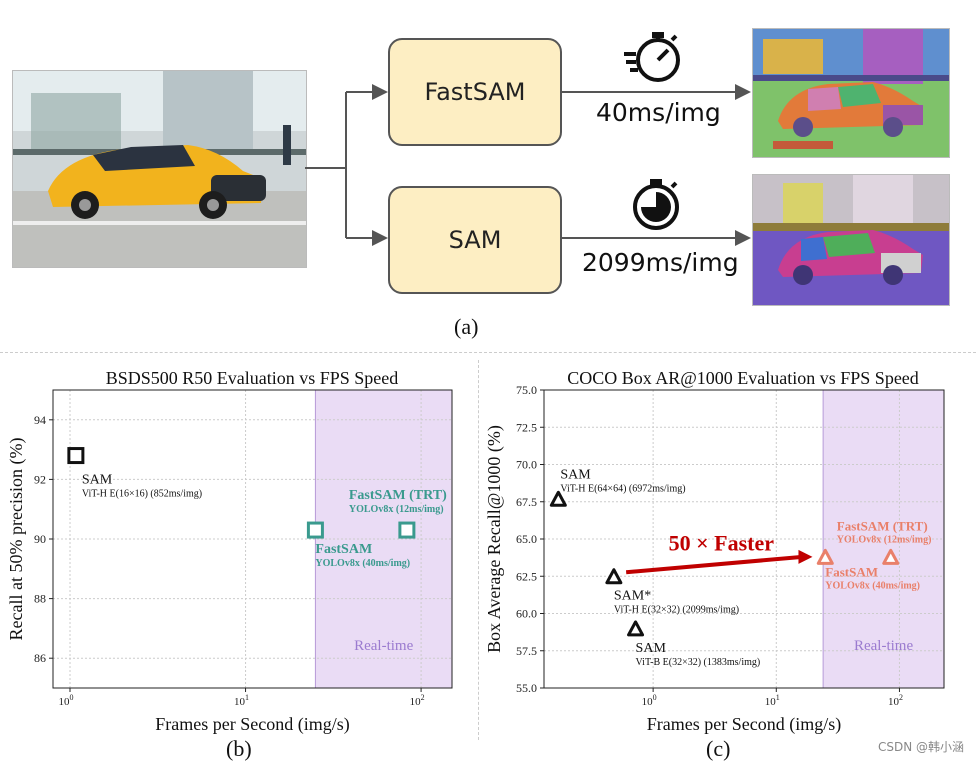 This screenshot has height=765, width=976. Describe the element at coordinates (660, 262) in the screenshot. I see `sam-speed: 2099ms/img` at that location.